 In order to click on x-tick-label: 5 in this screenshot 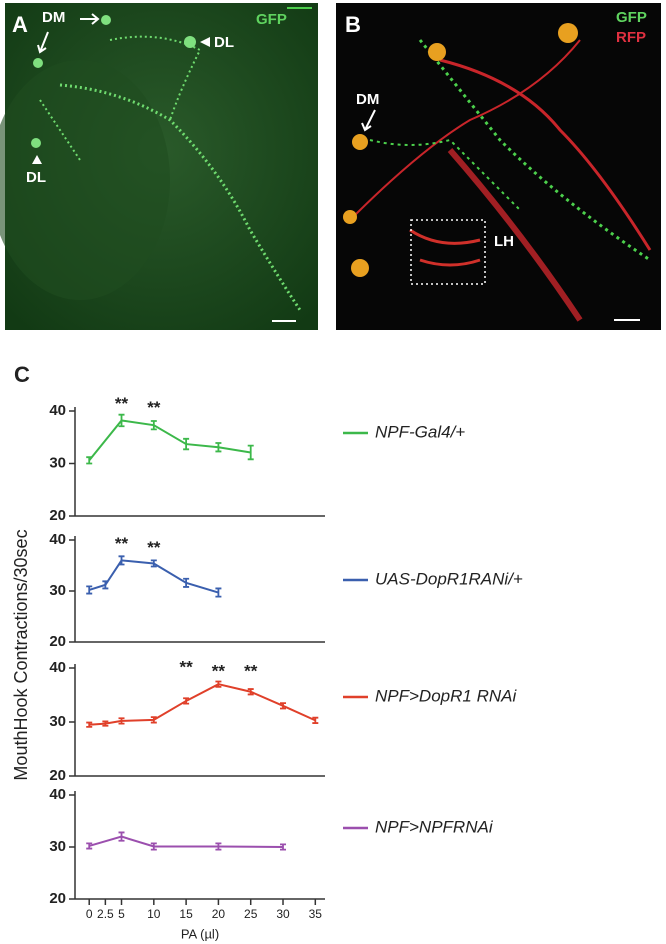, I will do `click(121, 914)`.